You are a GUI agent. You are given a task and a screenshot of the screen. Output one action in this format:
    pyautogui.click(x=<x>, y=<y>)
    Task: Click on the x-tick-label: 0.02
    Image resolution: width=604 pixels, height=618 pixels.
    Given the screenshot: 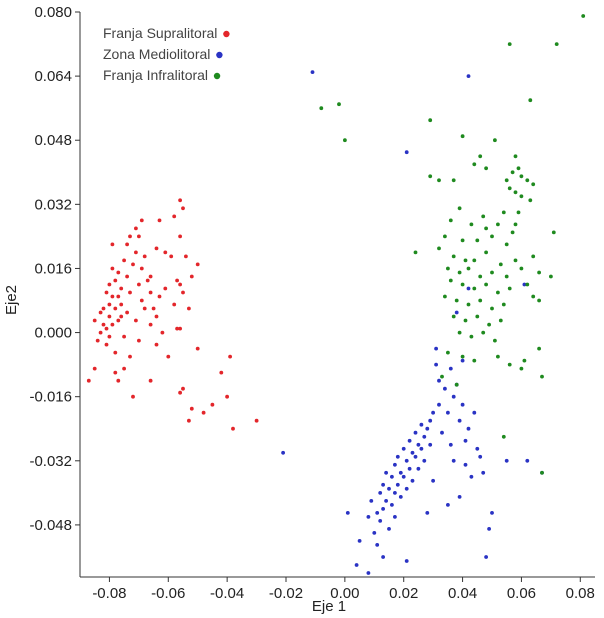 What is the action you would take?
    pyautogui.click(x=403, y=593)
    